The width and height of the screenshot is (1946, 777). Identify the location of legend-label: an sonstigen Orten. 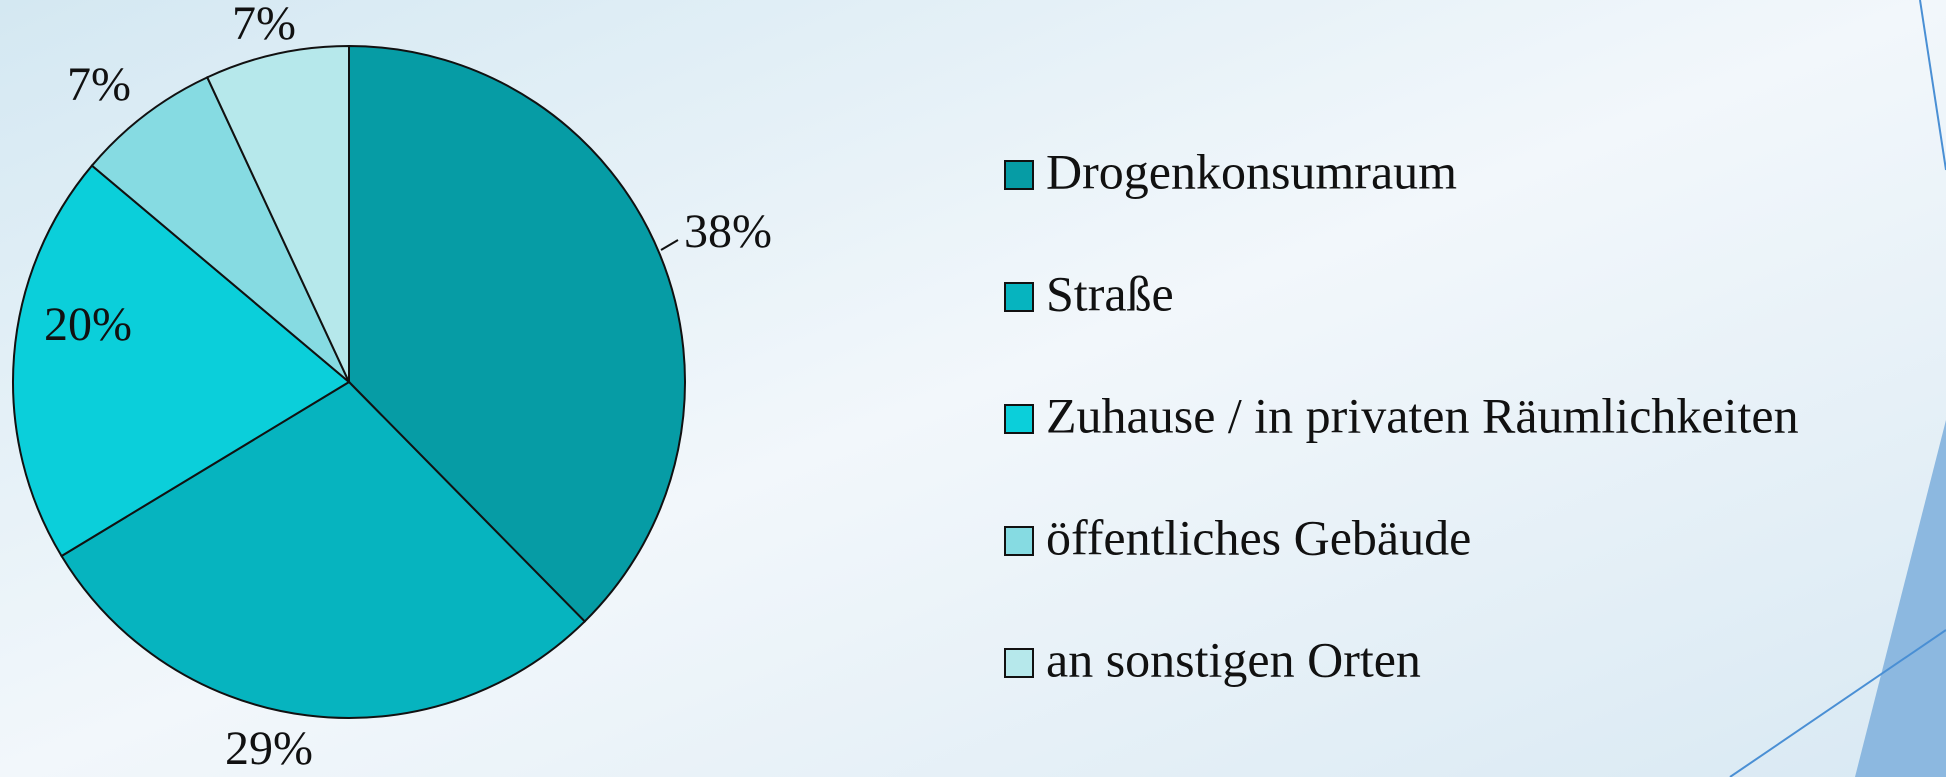
(1233, 659).